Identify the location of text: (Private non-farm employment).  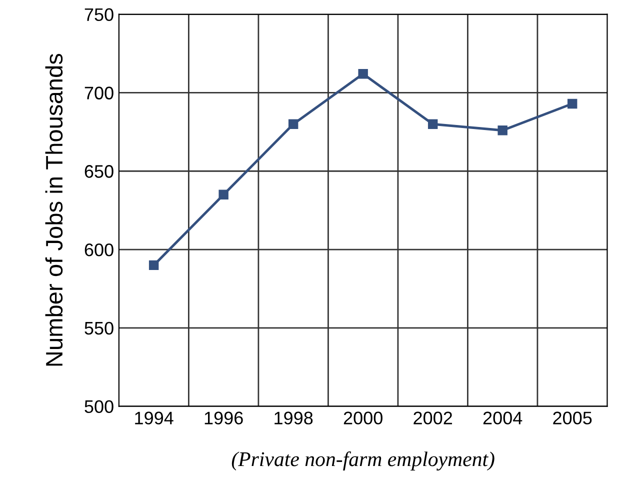
(363, 461).